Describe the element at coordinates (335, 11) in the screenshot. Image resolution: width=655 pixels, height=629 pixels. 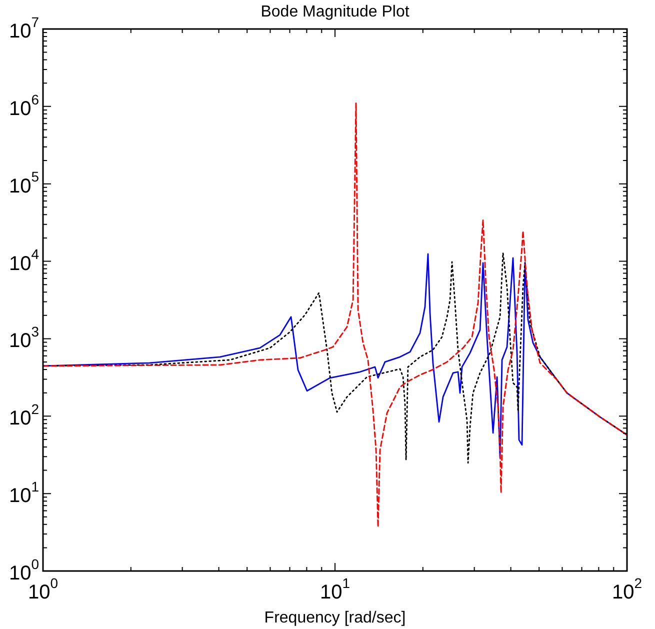
I see `chart-title: Bode Magnitude Plot` at that location.